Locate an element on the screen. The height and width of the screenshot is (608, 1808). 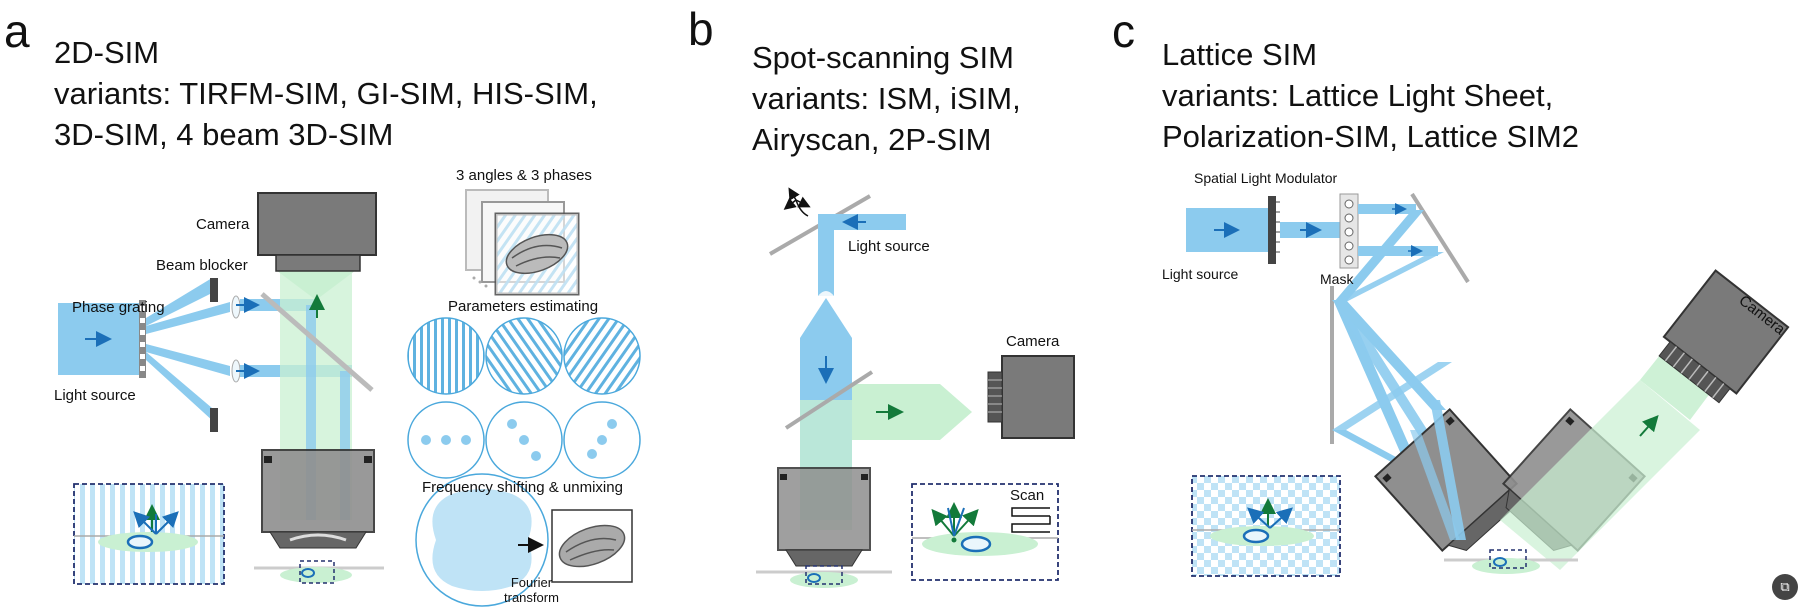
mirror is located at coordinates (1440, 238).